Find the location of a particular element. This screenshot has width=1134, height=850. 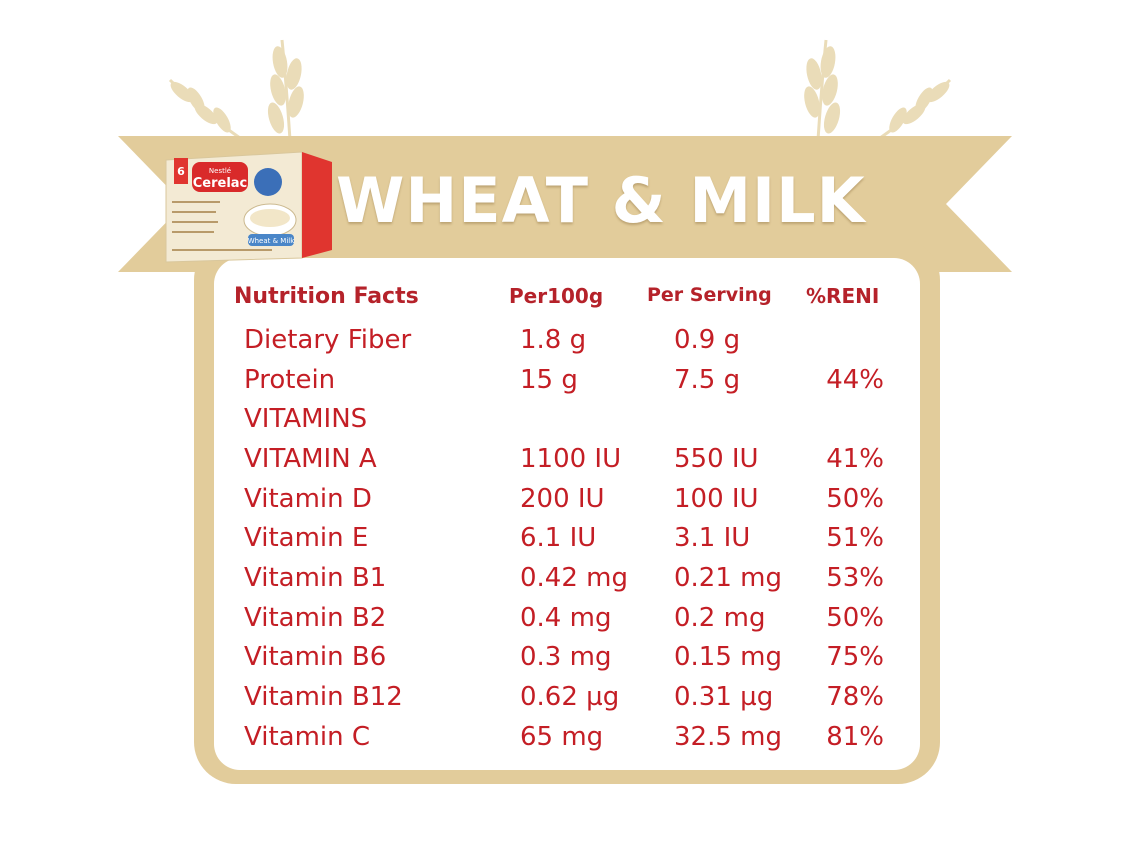

reni-value: 81% is located at coordinates (855, 737).